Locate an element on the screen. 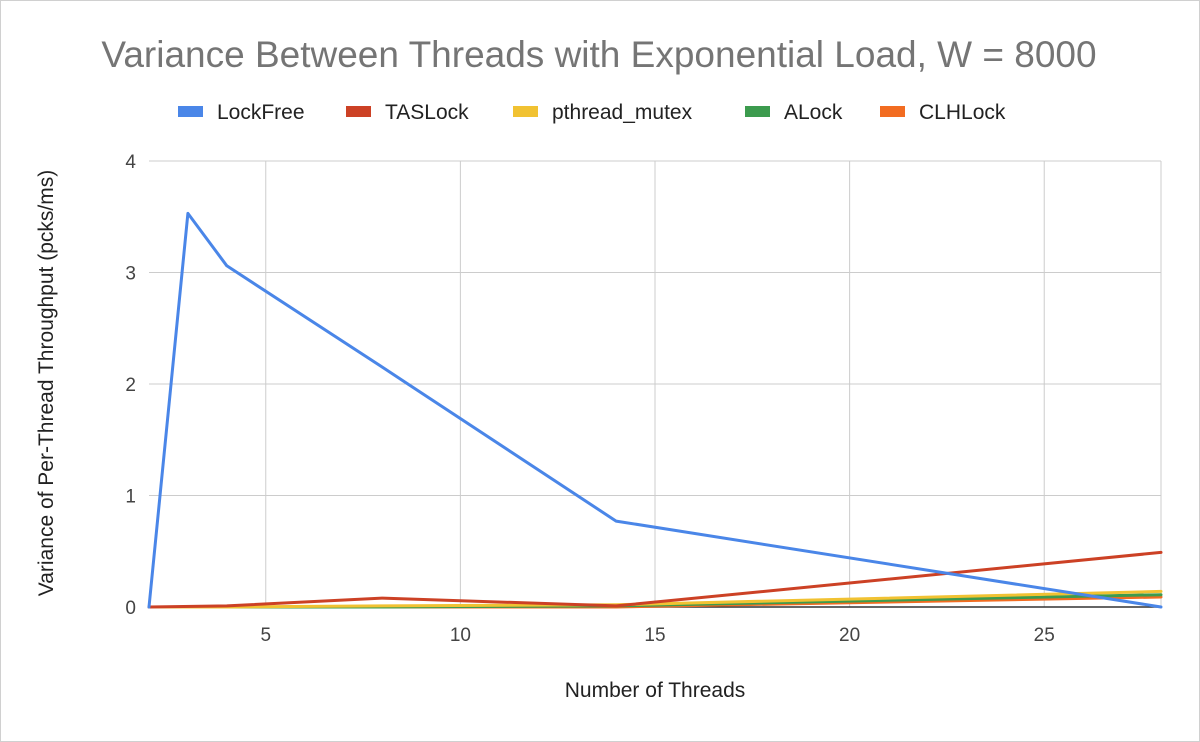 Image resolution: width=1200 pixels, height=742 pixels. legend-swatch-clhlock is located at coordinates (892, 111).